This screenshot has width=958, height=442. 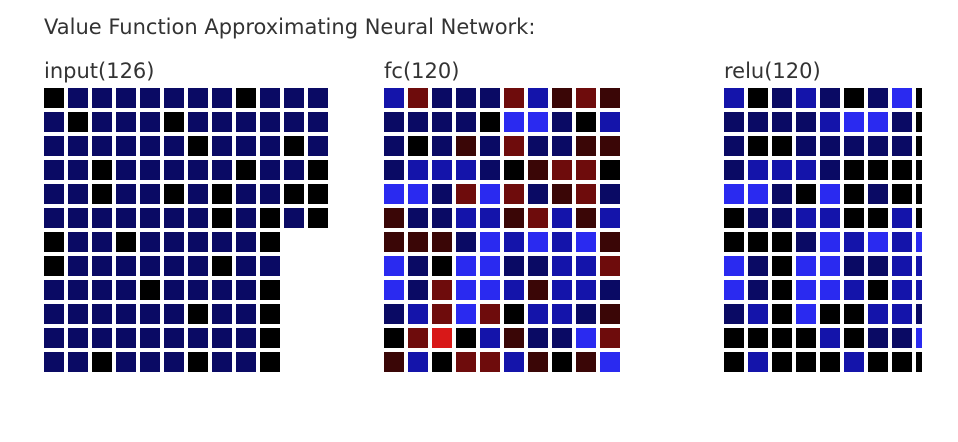 What do you see at coordinates (99, 71) in the screenshot?
I see `layer-label: input(126)` at bounding box center [99, 71].